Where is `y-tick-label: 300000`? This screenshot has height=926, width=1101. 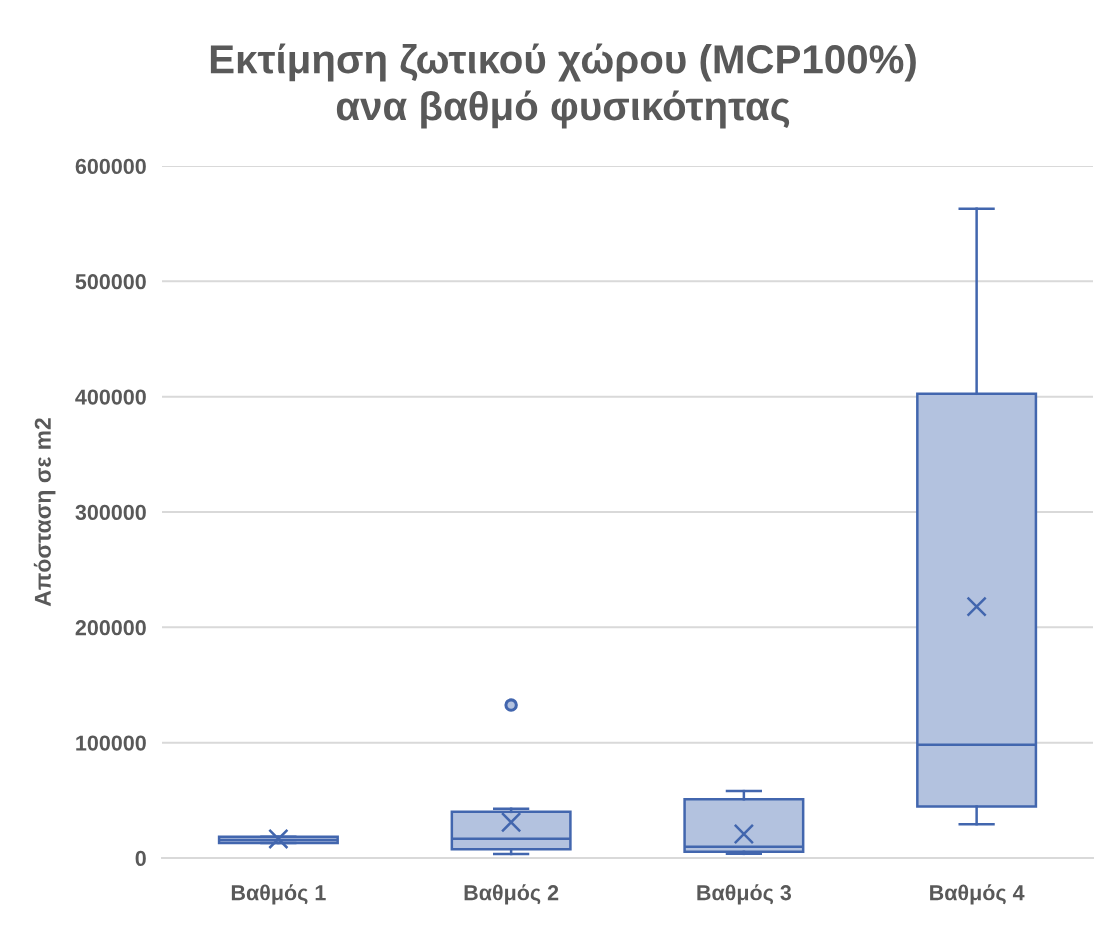 y-tick-label: 300000 is located at coordinates (110, 512).